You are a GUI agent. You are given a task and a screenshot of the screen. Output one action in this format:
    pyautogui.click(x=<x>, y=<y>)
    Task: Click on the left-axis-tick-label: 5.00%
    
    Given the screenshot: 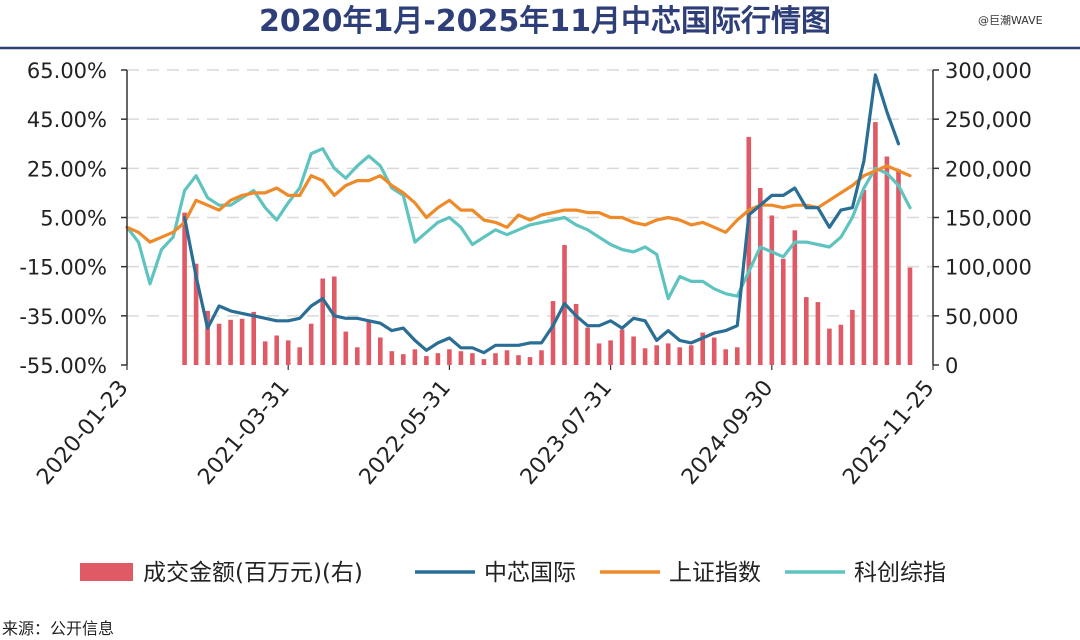 What is the action you would take?
    pyautogui.click(x=73, y=219)
    